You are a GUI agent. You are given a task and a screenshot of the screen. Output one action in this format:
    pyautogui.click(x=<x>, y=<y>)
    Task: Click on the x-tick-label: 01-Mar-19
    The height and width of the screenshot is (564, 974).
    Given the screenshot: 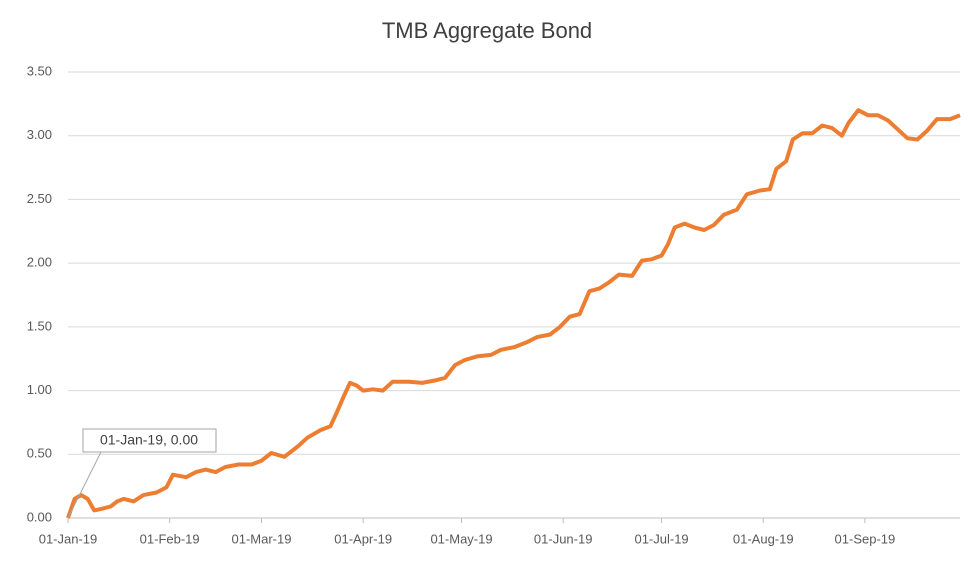 What is the action you would take?
    pyautogui.click(x=262, y=538)
    